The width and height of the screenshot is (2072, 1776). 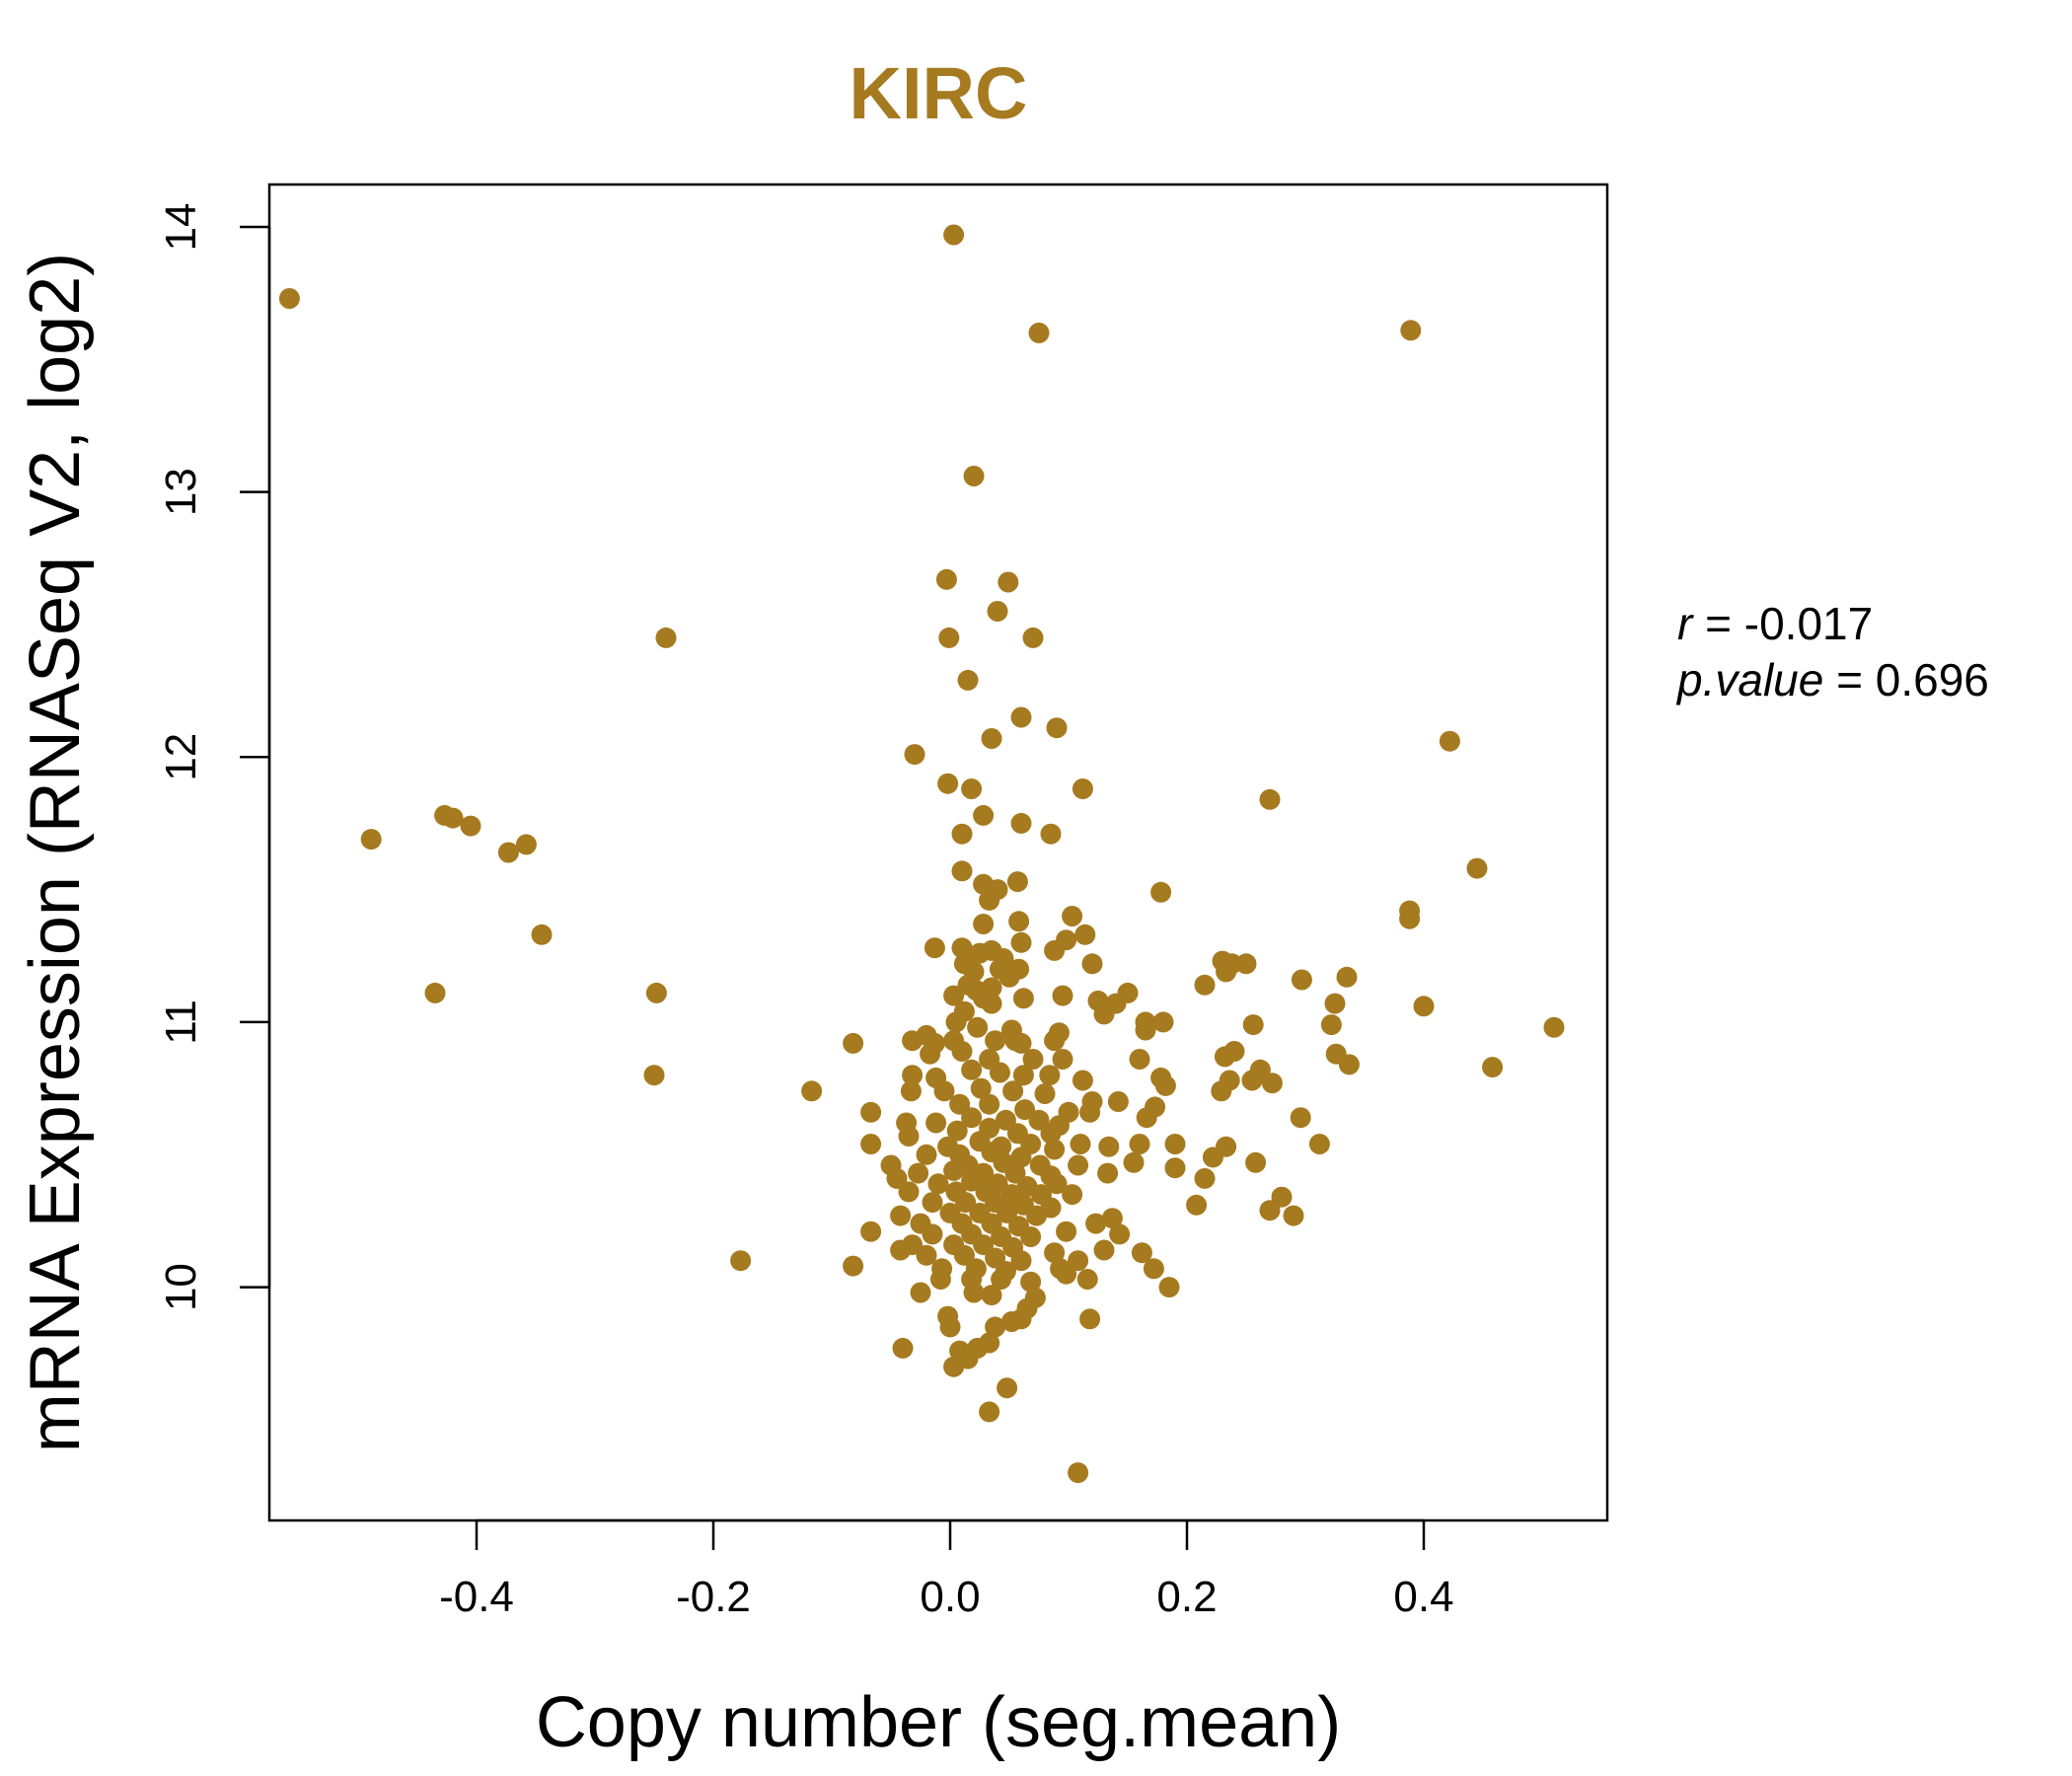 What do you see at coordinates (950, 1597) in the screenshot?
I see `x-tick-label: 0.0` at bounding box center [950, 1597].